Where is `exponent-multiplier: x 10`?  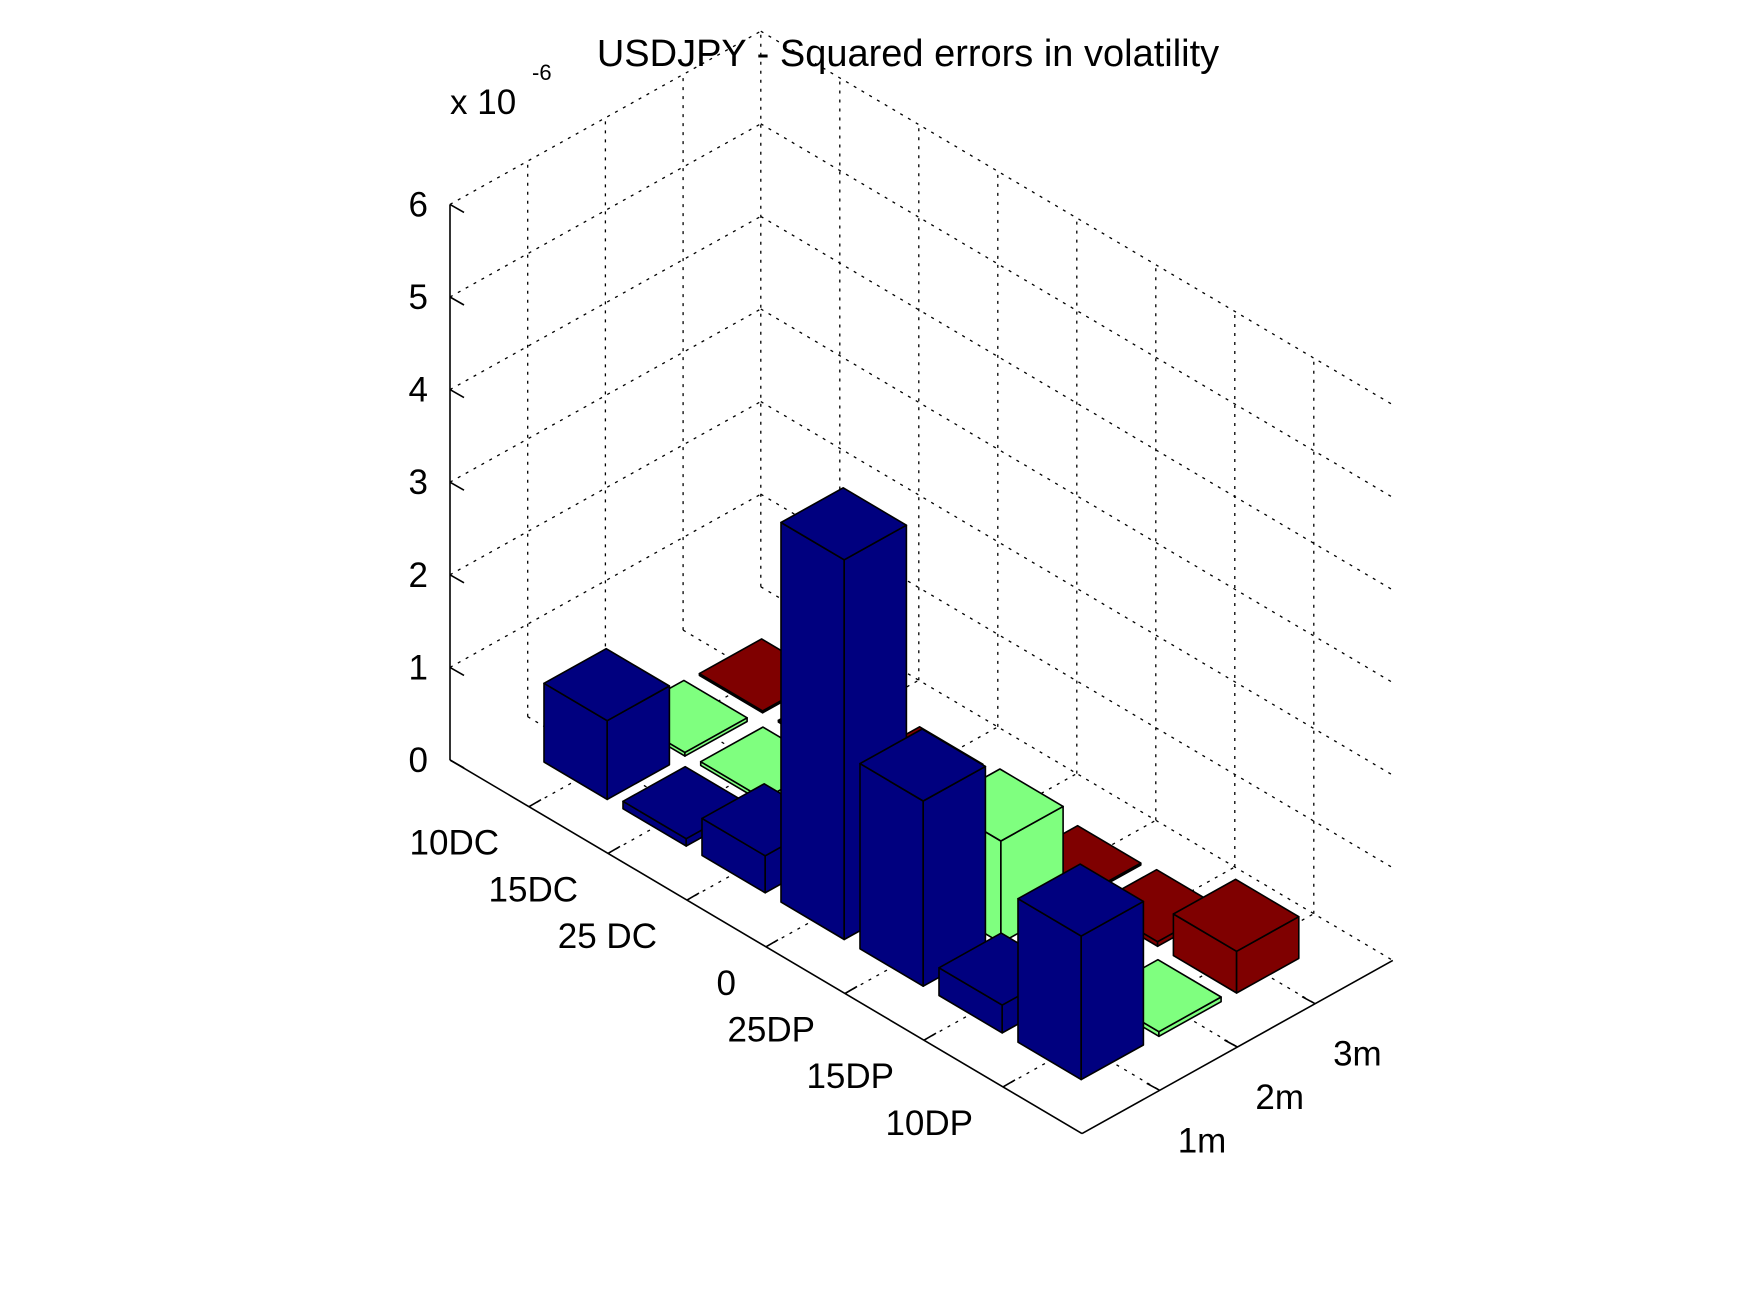 exponent-multiplier: x 10 is located at coordinates (483, 102).